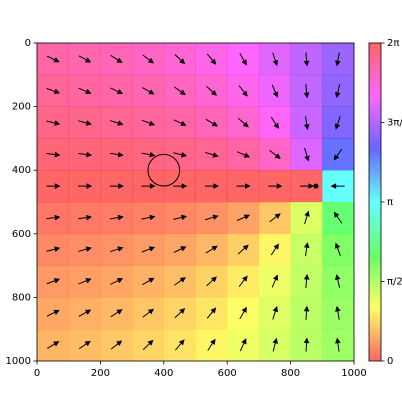 Image resolution: width=402 pixels, height=404 pixels. I want to click on colorbar-tick-label: 0, so click(390, 361).